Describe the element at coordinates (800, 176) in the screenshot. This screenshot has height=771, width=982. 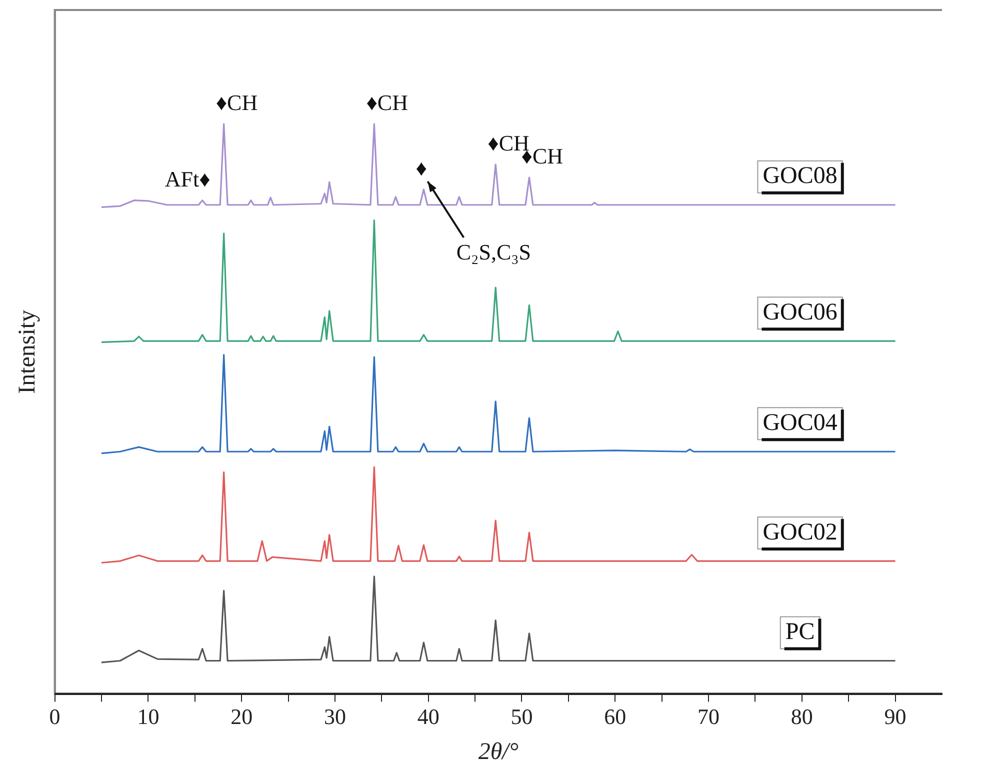
I see `series-label: GOC08` at that location.